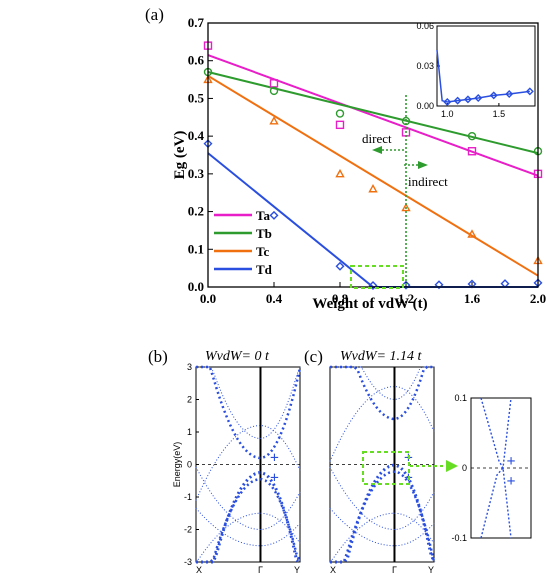 The width and height of the screenshot is (546, 575). What do you see at coordinates (464, 468) in the screenshot?
I see `zoom-y-tick-label: 0` at bounding box center [464, 468].